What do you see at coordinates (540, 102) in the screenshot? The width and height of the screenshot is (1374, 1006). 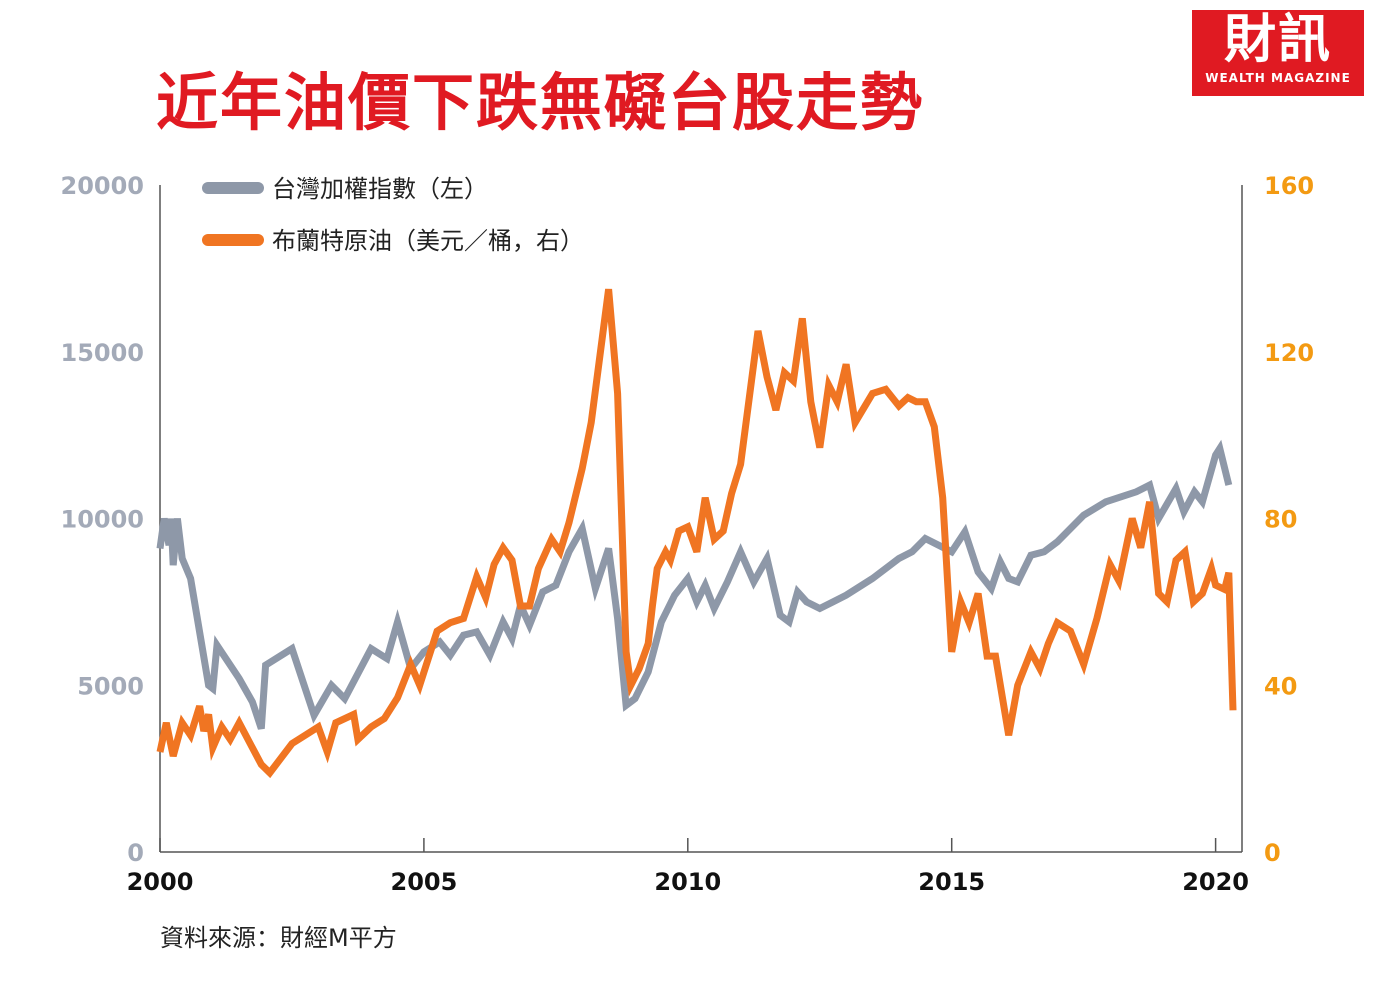 I see `chart-title: 近年油價下跌無礙台股走勢` at bounding box center [540, 102].